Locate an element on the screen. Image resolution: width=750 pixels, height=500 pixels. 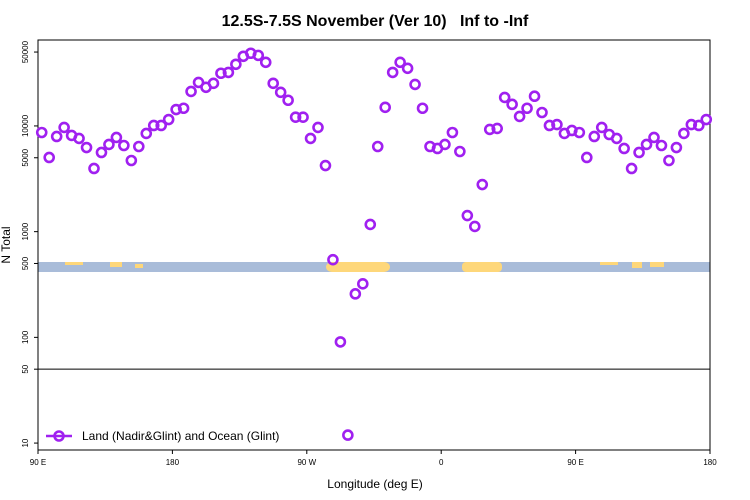
y-axis-label: N Total is located at coordinates (6, 244).